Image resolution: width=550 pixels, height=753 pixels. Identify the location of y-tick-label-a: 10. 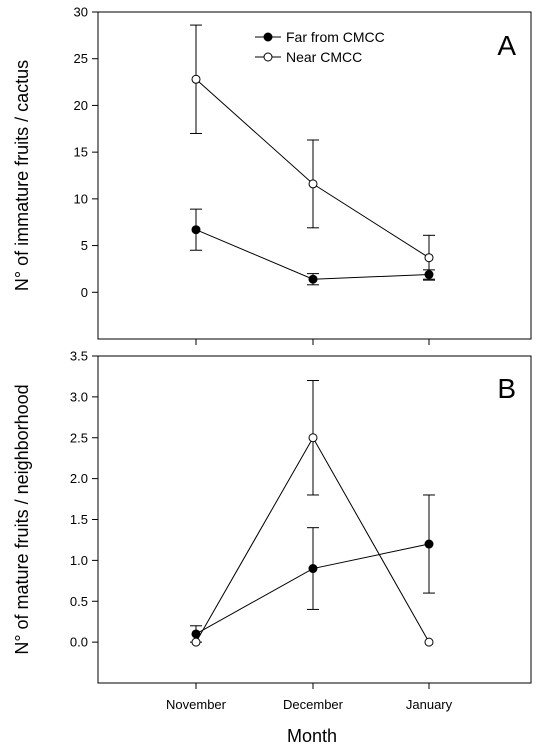
(81, 198).